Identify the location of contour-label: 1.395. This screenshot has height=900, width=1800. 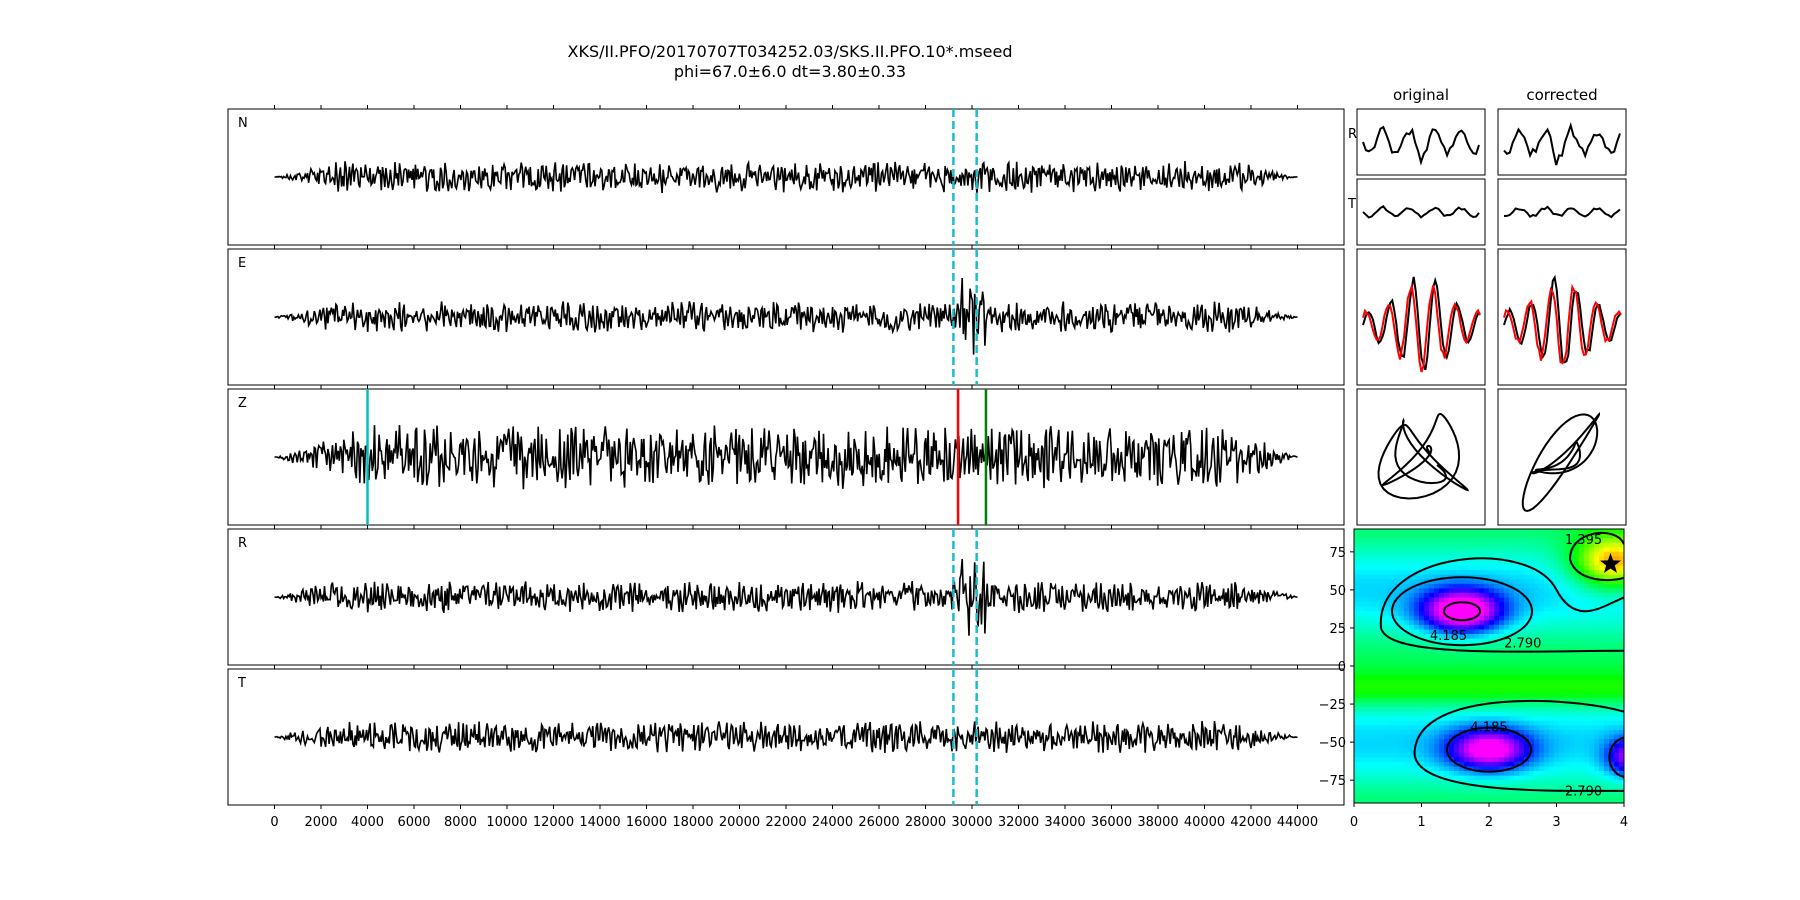
(1583, 540).